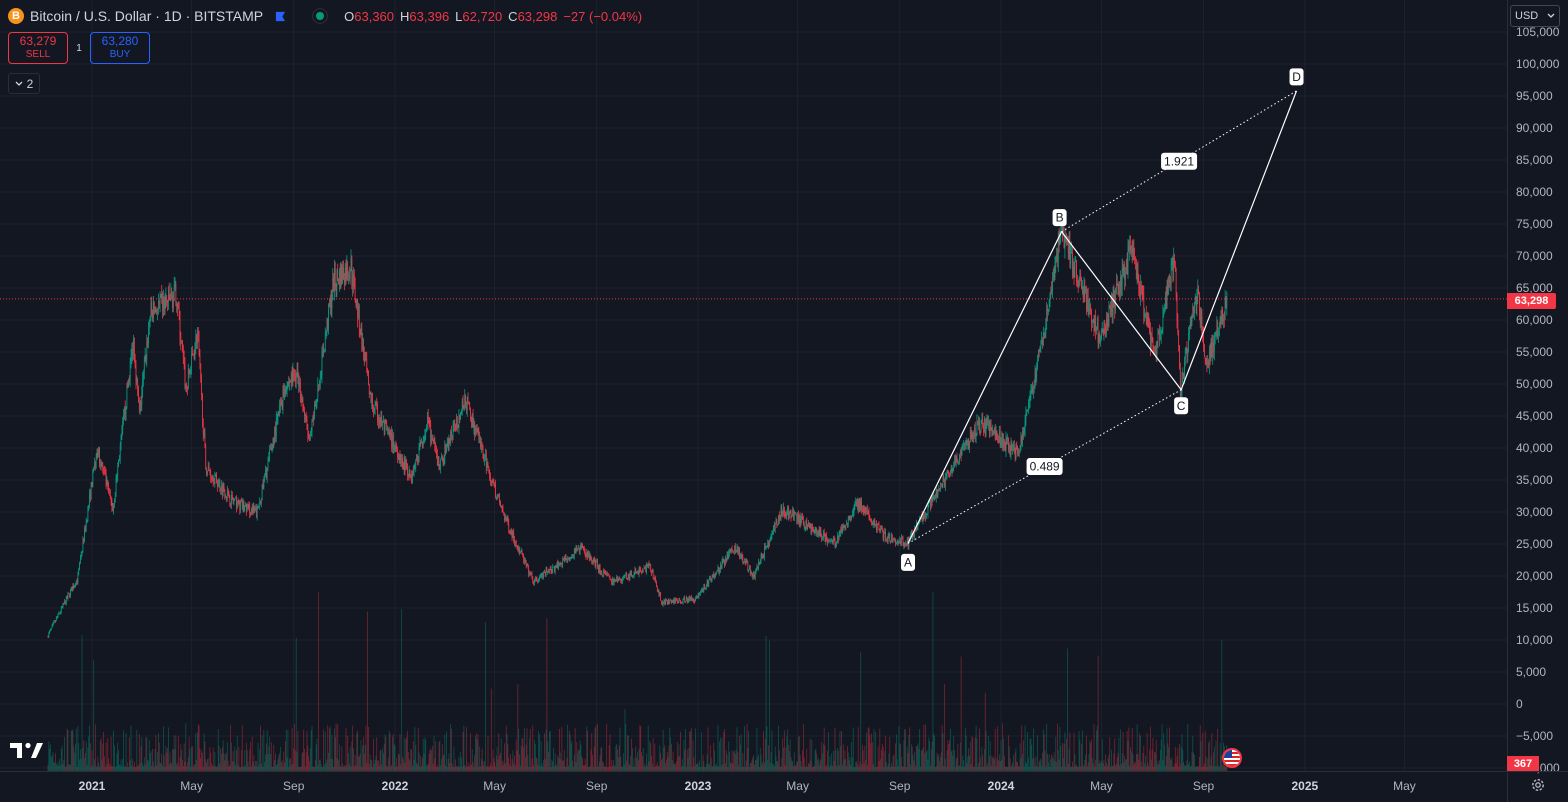 This screenshot has height=802, width=1568. I want to click on flag-icon, so click(280, 16).